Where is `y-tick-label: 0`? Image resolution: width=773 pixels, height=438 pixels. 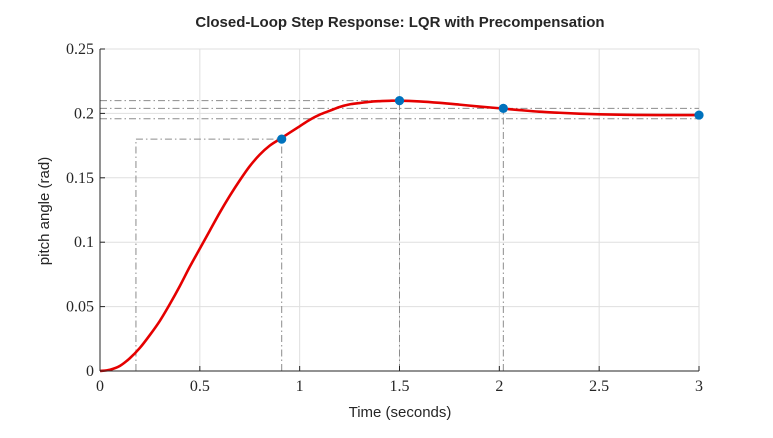
y-tick-label: 0 is located at coordinates (90, 371).